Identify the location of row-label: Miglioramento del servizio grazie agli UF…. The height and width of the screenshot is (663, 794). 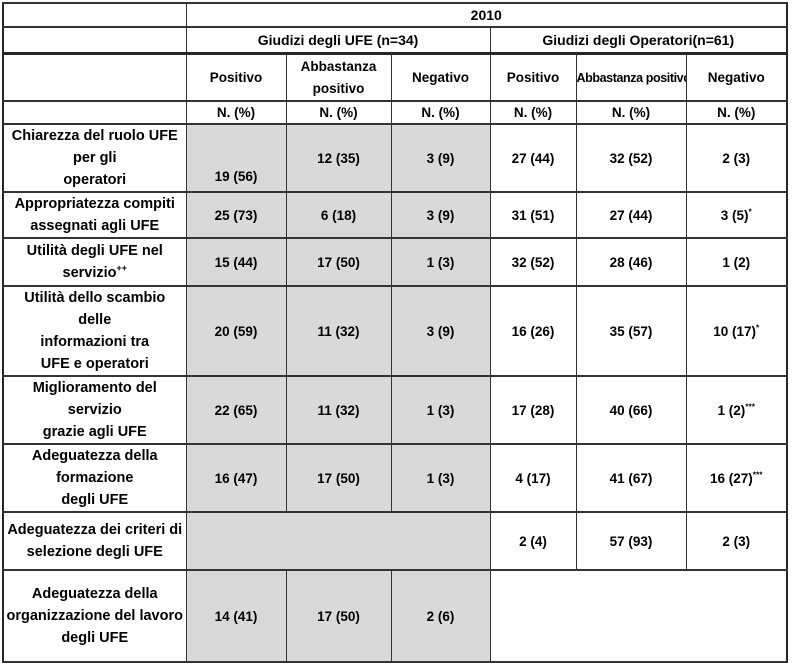
(94, 410).